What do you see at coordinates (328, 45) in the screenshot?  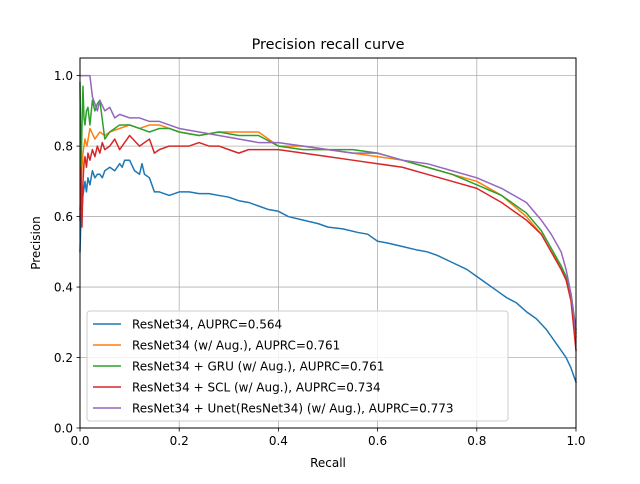 I see `chart-title: Precision recall curve` at bounding box center [328, 45].